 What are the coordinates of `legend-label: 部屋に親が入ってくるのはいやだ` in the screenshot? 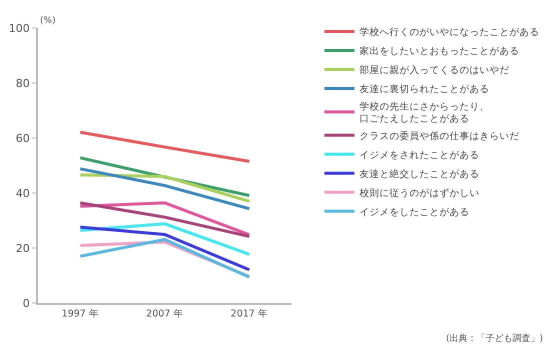 It's located at (434, 70).